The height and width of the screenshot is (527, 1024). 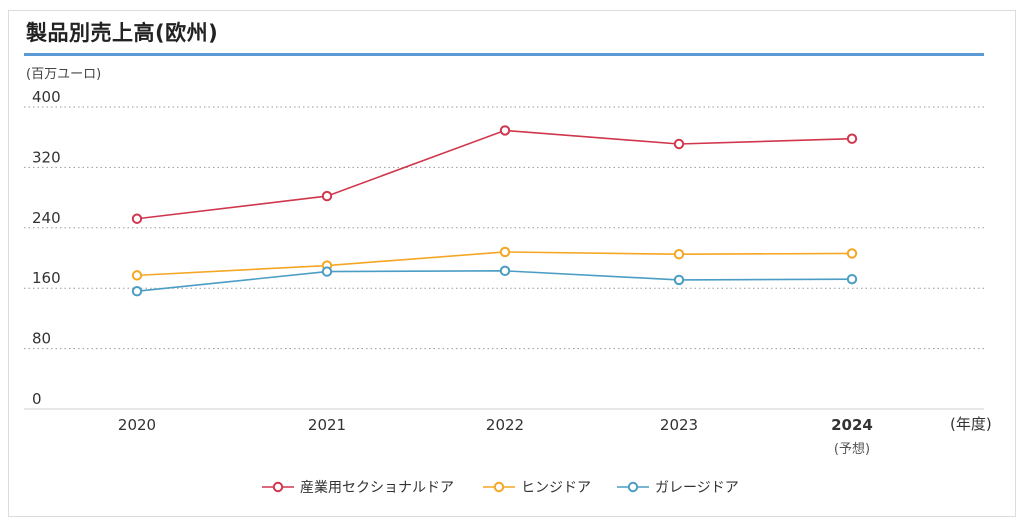 I want to click on y-tick-label: 0, so click(x=37, y=399).